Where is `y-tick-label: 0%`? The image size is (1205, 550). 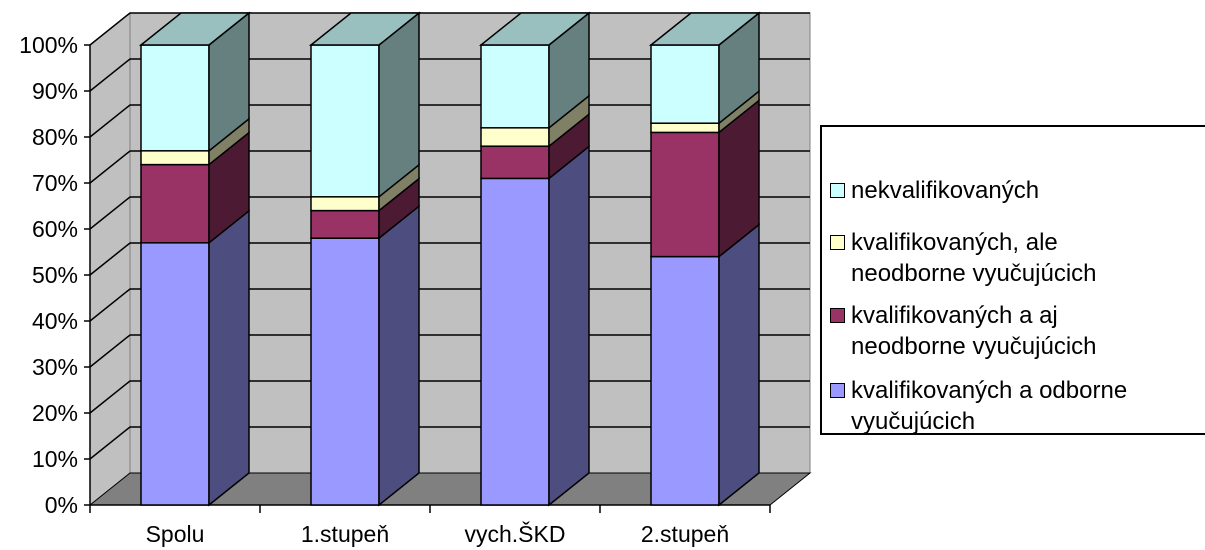
y-tick-label: 0% is located at coordinates (61, 505).